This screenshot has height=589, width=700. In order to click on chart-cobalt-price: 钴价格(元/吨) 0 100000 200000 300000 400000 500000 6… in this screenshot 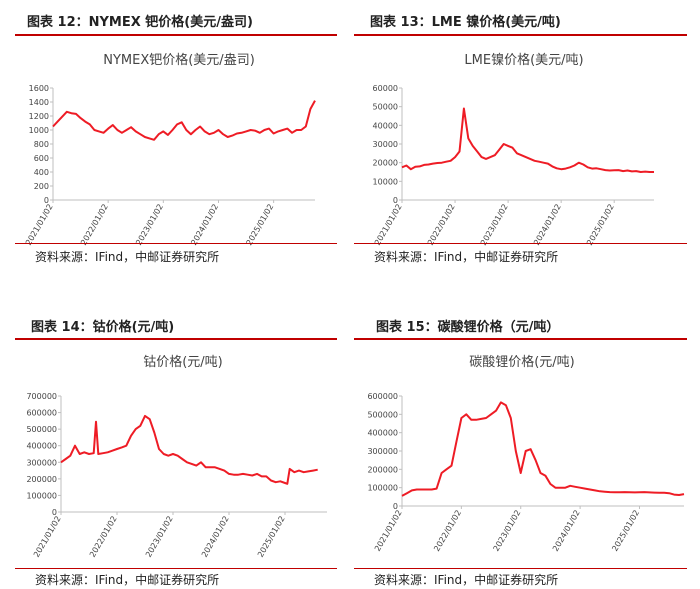, I will do `click(176, 456)`.